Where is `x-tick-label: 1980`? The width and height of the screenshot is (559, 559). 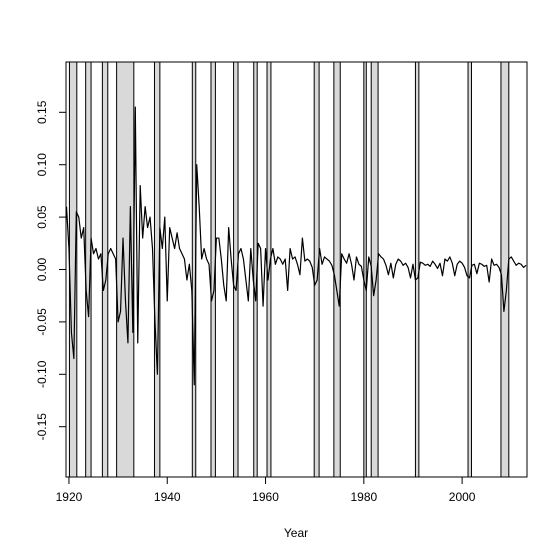
x-tick-label: 1980 is located at coordinates (363, 497).